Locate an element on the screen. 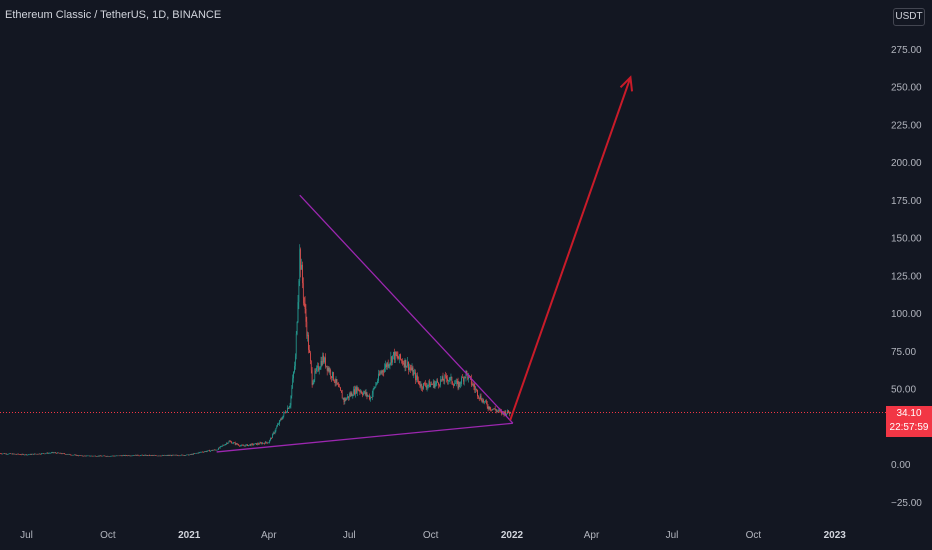  y-tick-label: −25.00 is located at coordinates (906, 503).